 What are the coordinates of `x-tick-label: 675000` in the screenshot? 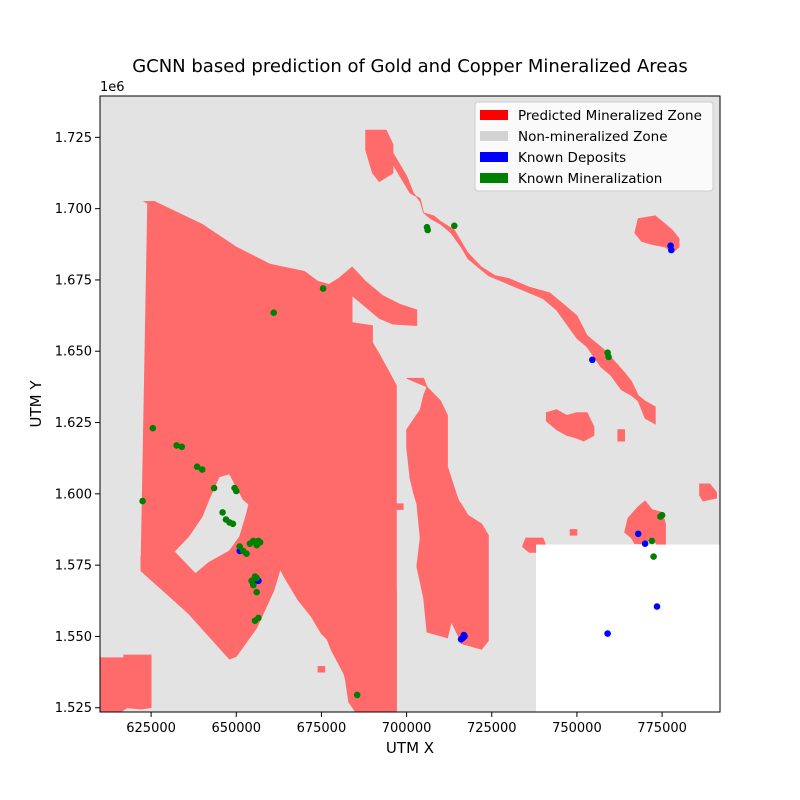 It's located at (322, 728).